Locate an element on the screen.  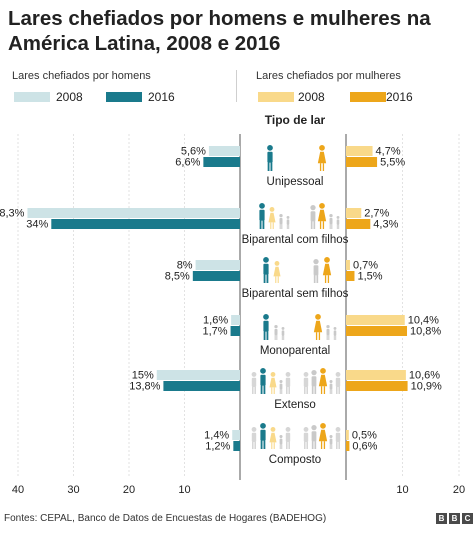
legend-men-header: Lares chefiados por homens is located at coordinates (81, 76).